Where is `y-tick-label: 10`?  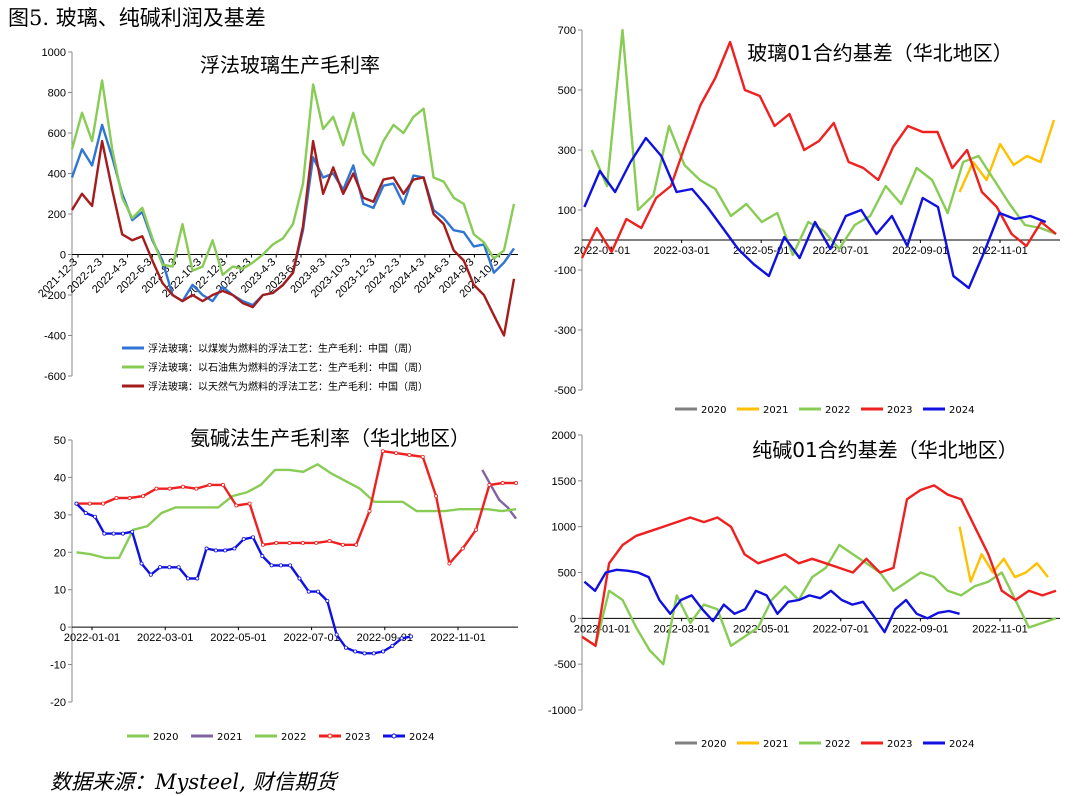
y-tick-label: 10 is located at coordinates (60, 591).